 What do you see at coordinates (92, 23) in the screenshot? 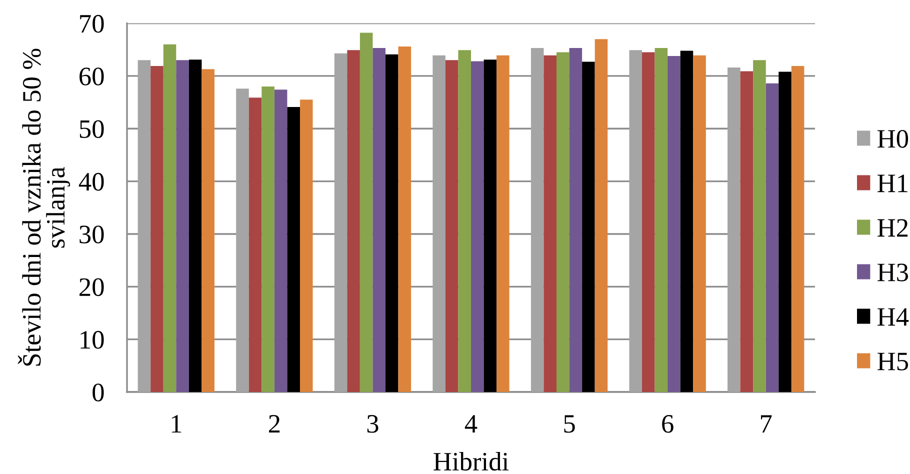
I see `y-tick-label: 70` at bounding box center [92, 23].